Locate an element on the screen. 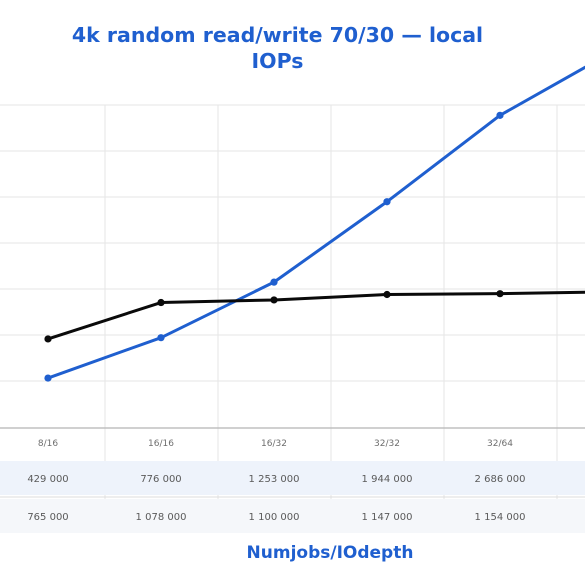  x-tick-label: 32/64 is located at coordinates (500, 444).